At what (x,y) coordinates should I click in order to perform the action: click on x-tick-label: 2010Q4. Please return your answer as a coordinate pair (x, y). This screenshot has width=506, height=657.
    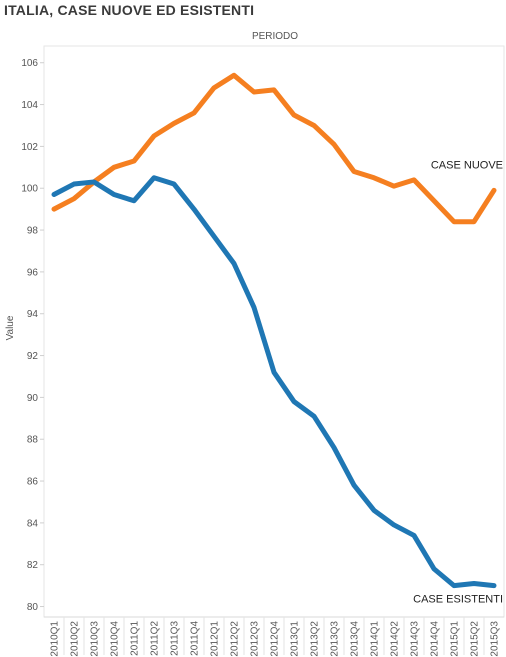
    Looking at the image, I should click on (115, 639).